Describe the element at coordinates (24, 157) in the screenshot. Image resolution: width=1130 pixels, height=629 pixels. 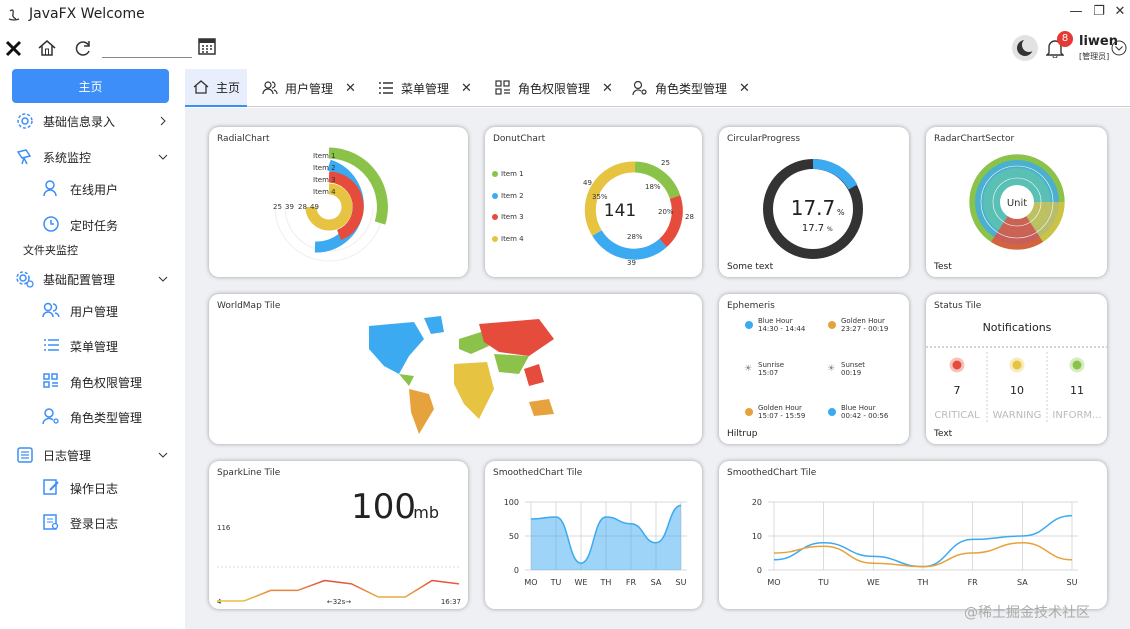
I see `monitor-icon` at that location.